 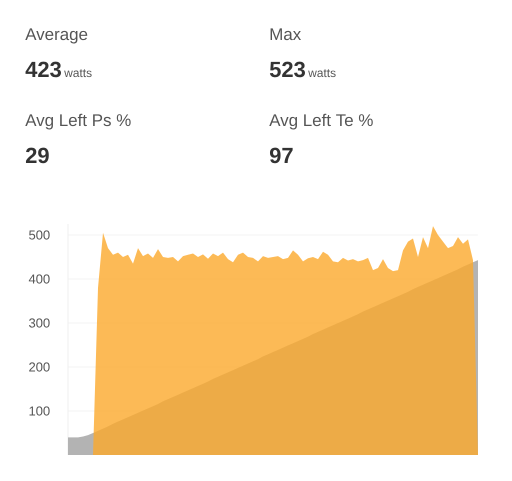 What do you see at coordinates (78, 122) in the screenshot?
I see `text: Avg Left Ps %` at bounding box center [78, 122].